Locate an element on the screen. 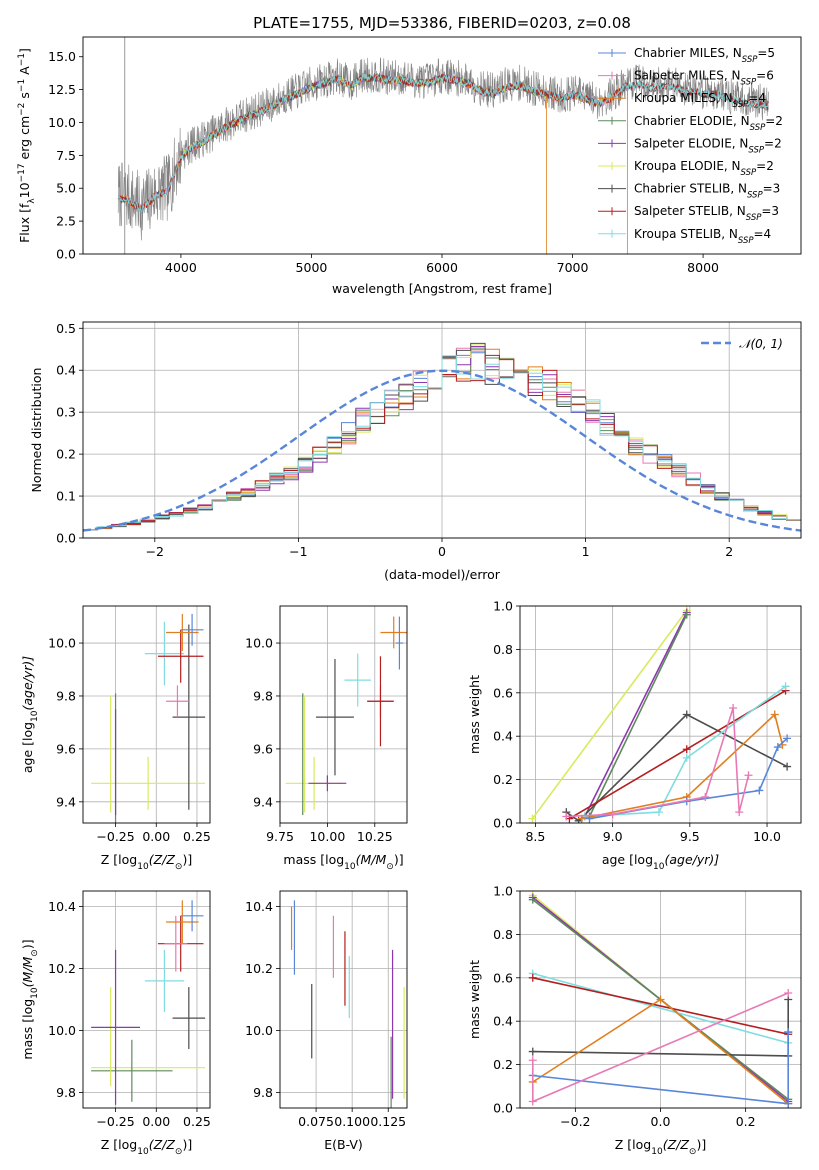 The width and height of the screenshot is (819, 1170). legend-label-post: =2 is located at coordinates (765, 166).